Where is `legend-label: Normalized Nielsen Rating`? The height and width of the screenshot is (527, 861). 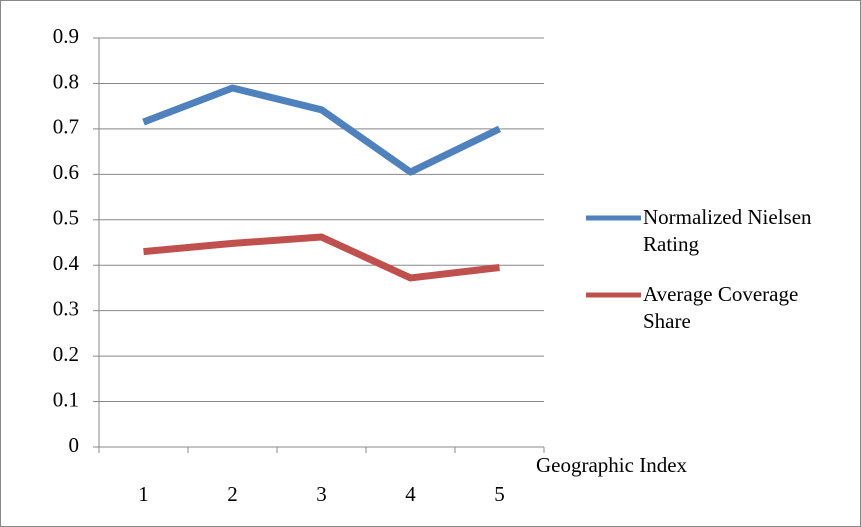 legend-label: Normalized Nielsen Rating is located at coordinates (727, 230).